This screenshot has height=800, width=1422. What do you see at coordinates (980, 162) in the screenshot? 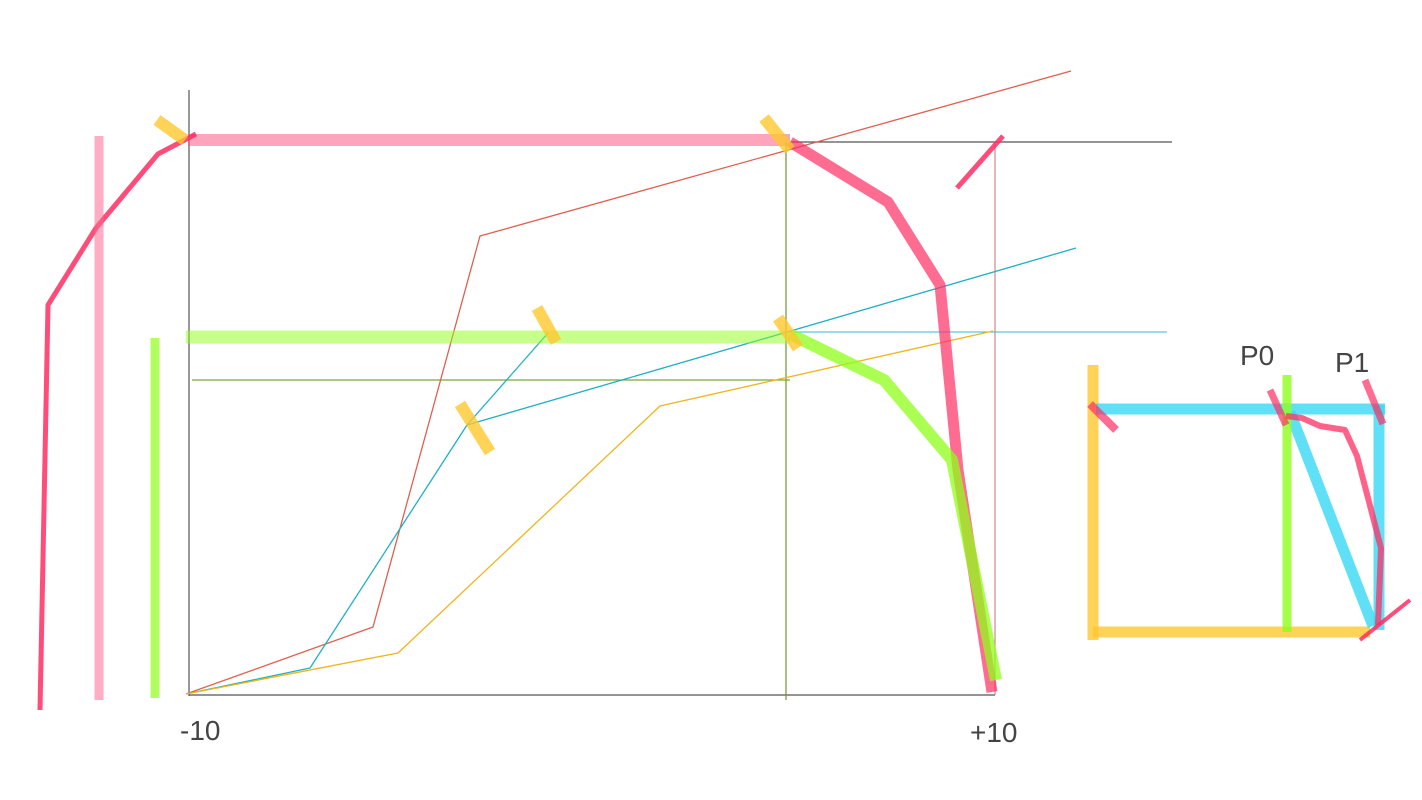
I see `red-short-dash` at bounding box center [980, 162].